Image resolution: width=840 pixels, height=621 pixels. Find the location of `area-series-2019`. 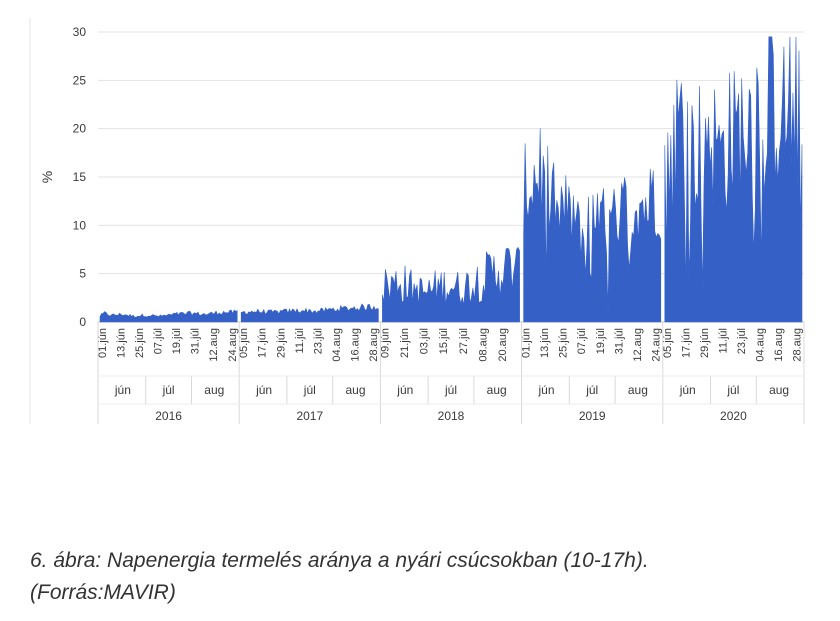

area-series-2019 is located at coordinates (592, 225).